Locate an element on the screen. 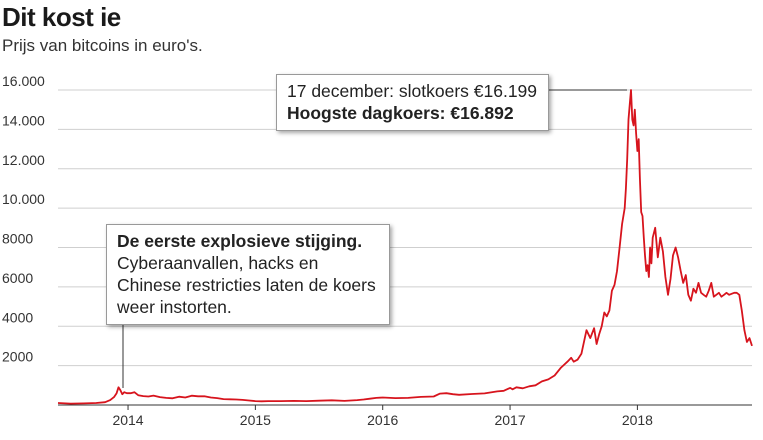 The width and height of the screenshot is (763, 440). annotation-peak-line1: 17 december: slotkoers €16.199 is located at coordinates (412, 91).